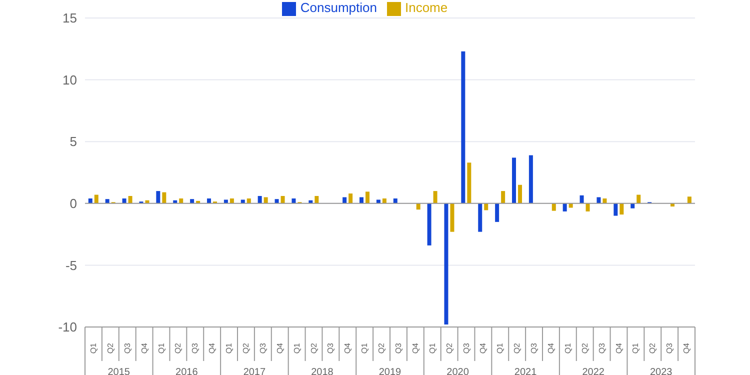  I want to click on text: 2020, so click(458, 371).